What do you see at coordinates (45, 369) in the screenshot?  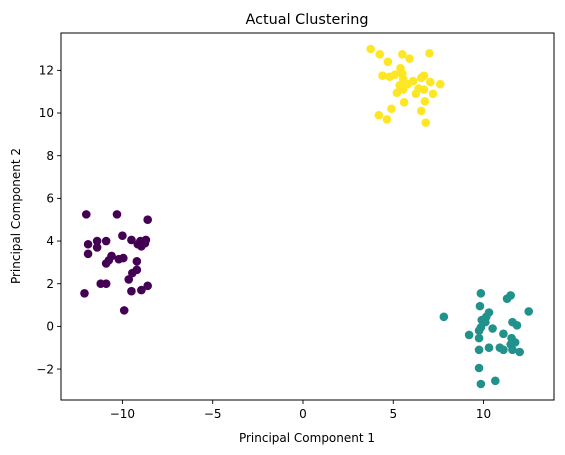 I see `y-tick-label: −2` at bounding box center [45, 369].